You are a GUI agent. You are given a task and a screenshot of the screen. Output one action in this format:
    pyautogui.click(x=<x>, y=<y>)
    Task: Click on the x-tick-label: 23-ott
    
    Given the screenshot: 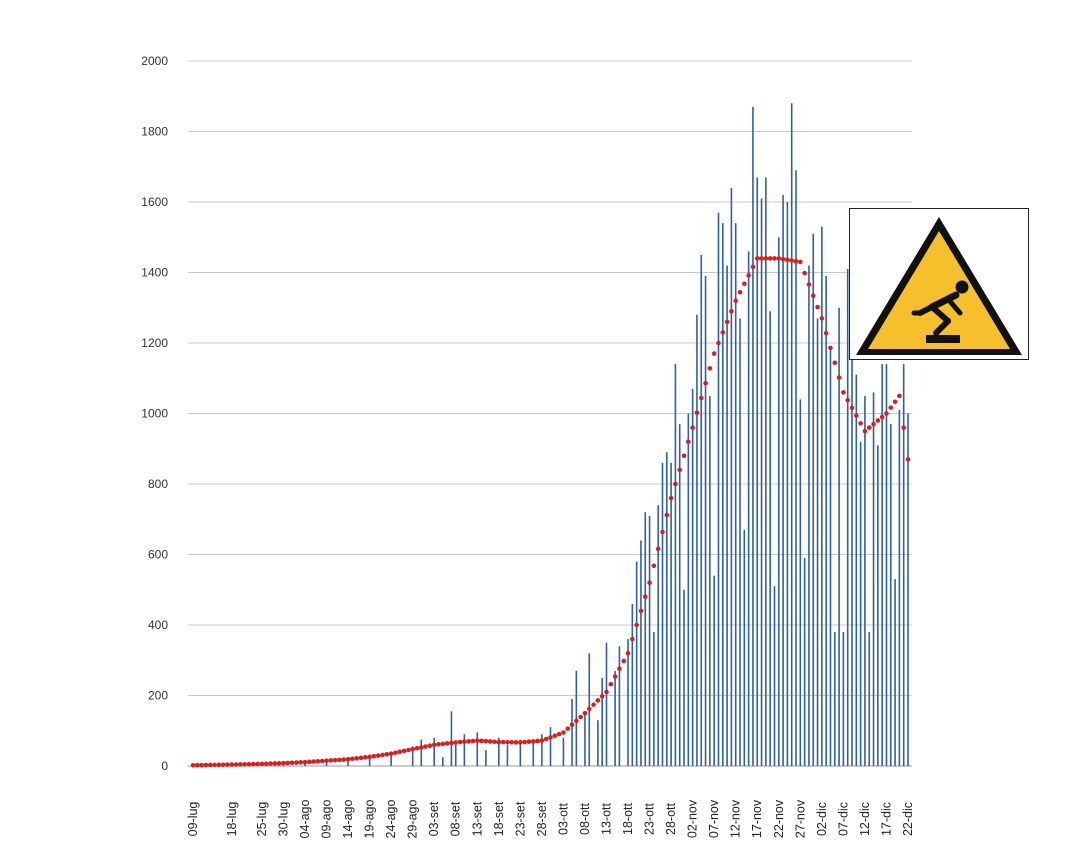 What is the action you would take?
    pyautogui.click(x=650, y=818)
    